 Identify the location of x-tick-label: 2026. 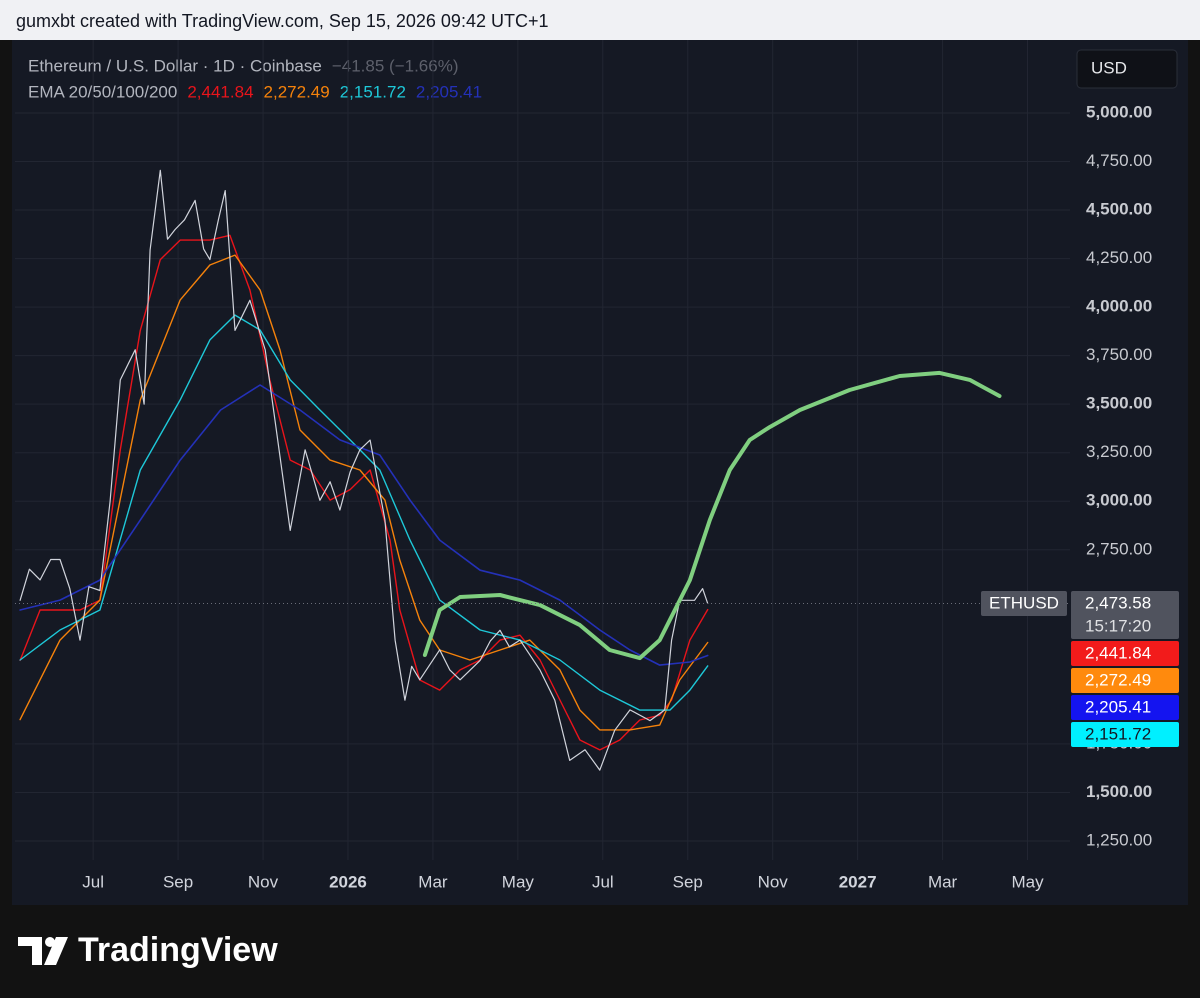
(348, 881).